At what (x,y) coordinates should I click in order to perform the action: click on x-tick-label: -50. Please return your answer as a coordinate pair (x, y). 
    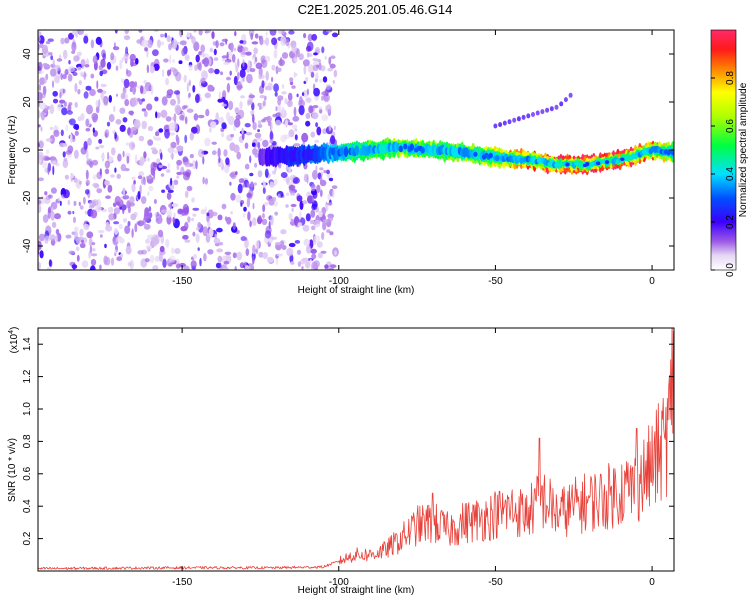
    Looking at the image, I should click on (495, 281).